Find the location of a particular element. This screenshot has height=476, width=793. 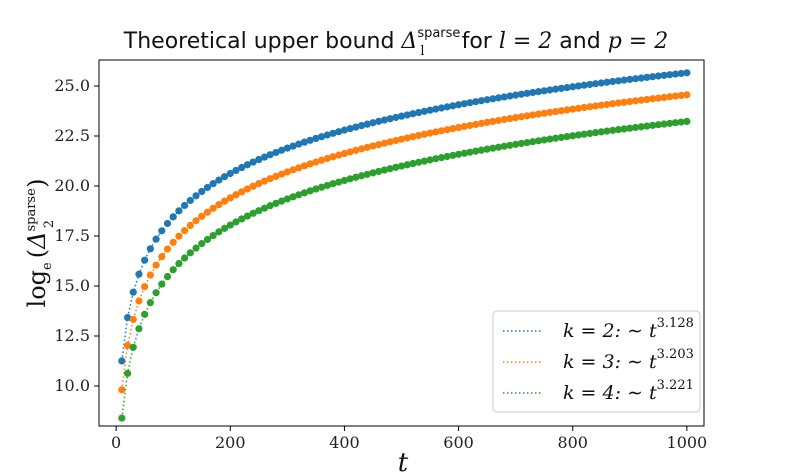

title-symbol: Δ is located at coordinates (408, 41).